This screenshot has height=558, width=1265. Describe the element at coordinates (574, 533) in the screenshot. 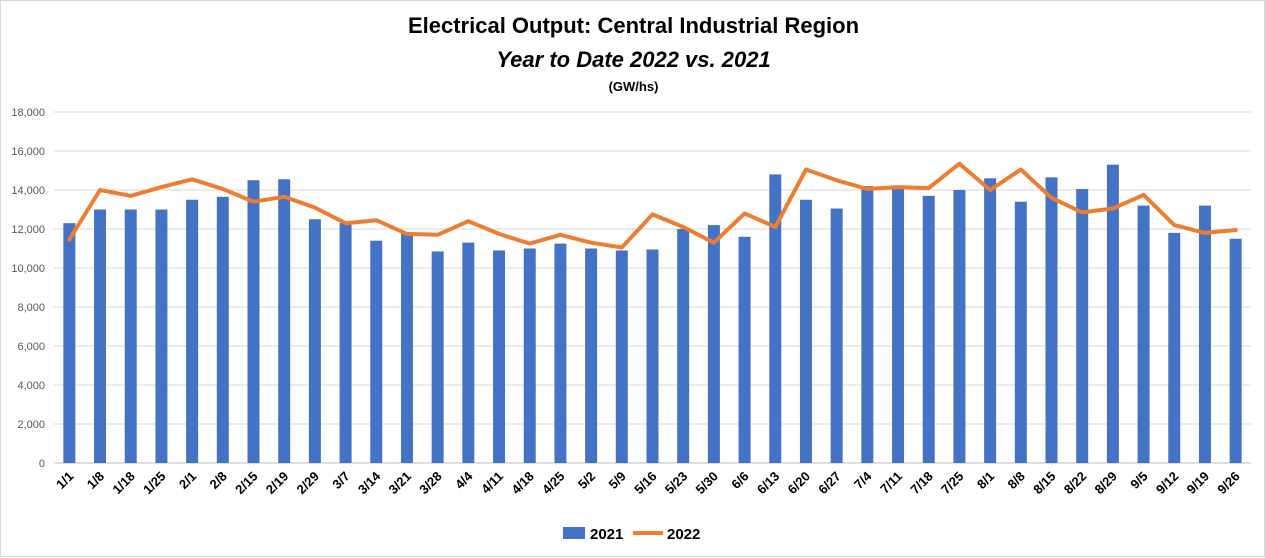

I see `legend-swatch-2021` at that location.